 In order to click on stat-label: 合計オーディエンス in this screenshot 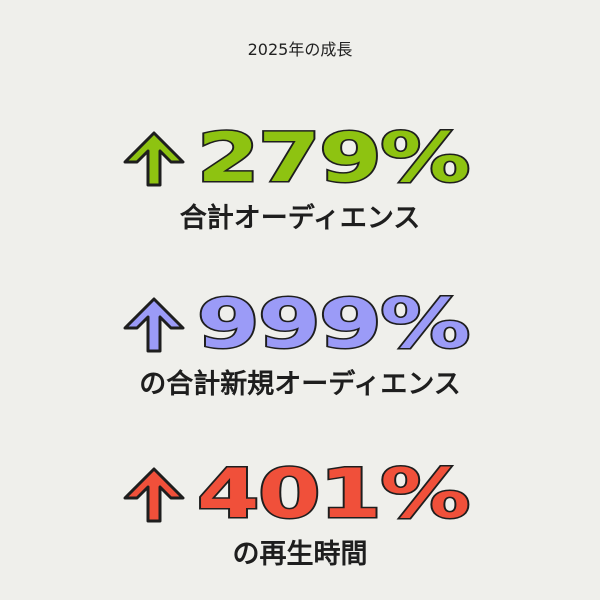, I will do `click(300, 218)`.